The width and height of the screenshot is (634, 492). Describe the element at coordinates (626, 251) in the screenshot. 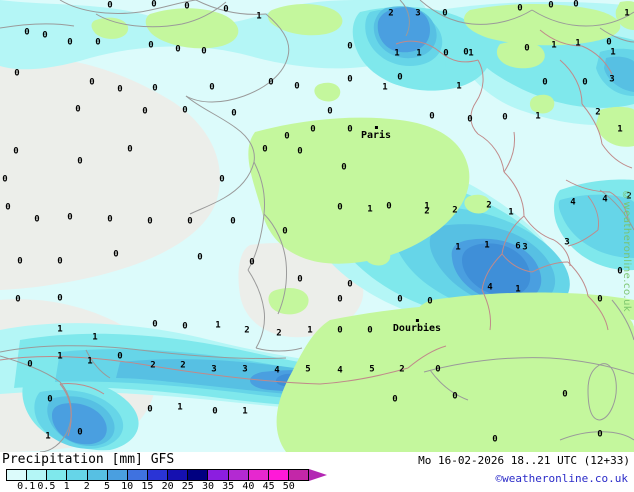

I see `watermark-text: ©weatheronline.co.uk` at that location.